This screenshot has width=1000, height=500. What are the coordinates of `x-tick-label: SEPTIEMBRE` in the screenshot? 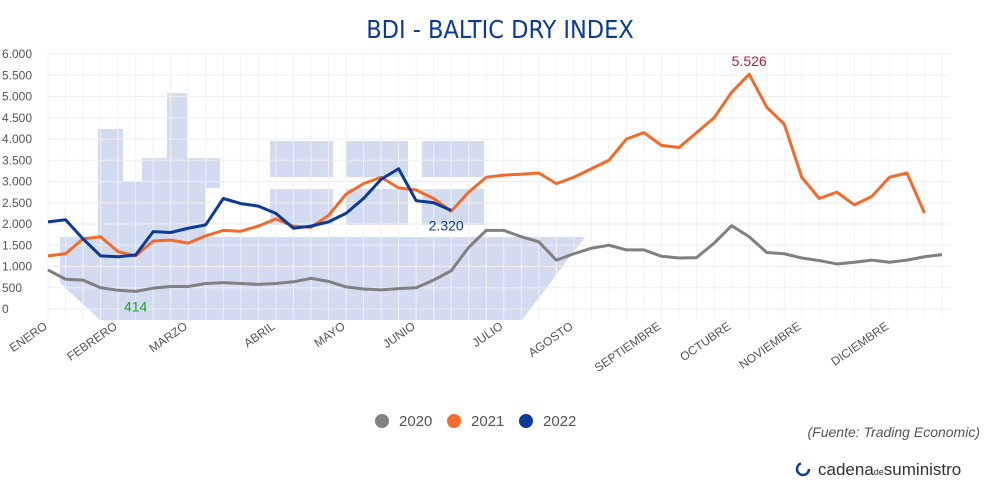 It's located at (627, 347).